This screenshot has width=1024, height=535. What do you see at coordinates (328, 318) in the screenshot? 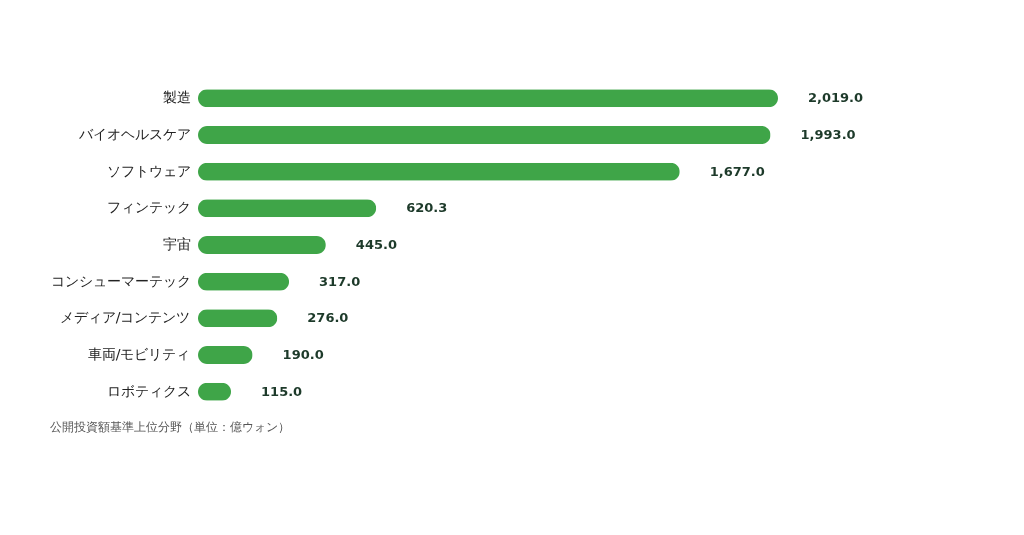
I see `data-label: 276.0` at bounding box center [328, 318].